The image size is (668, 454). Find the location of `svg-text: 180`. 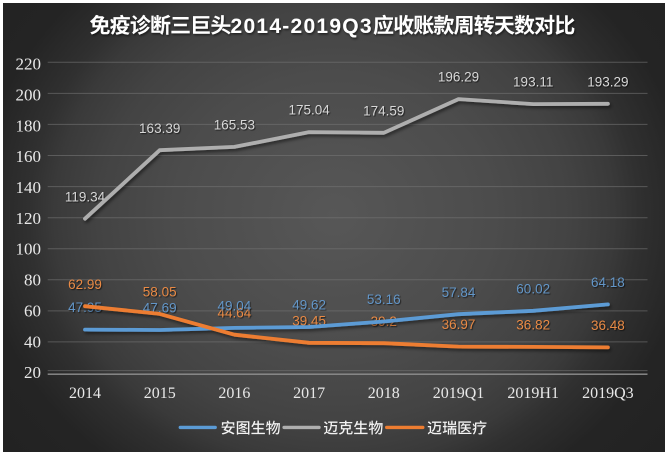

svg-text: 180 is located at coordinates (29, 125).